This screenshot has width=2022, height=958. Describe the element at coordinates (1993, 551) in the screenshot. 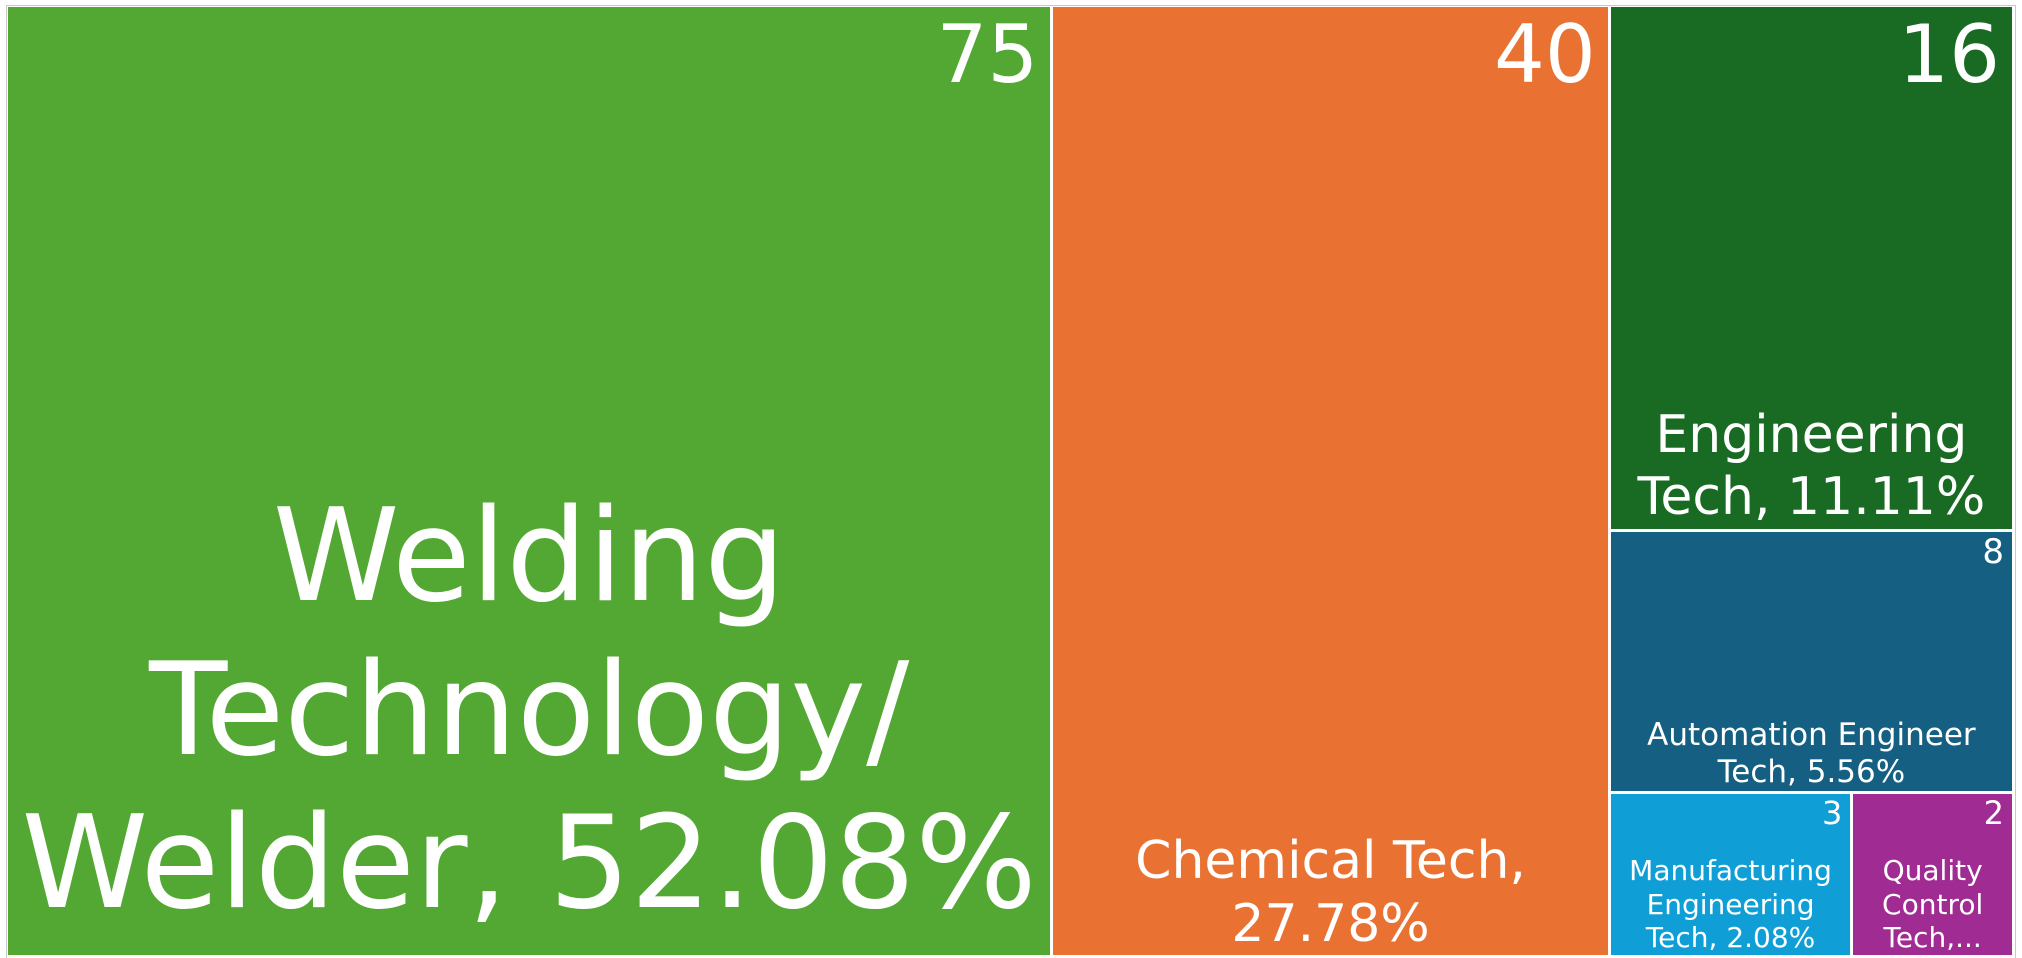

I see `tile-value: 8` at that location.